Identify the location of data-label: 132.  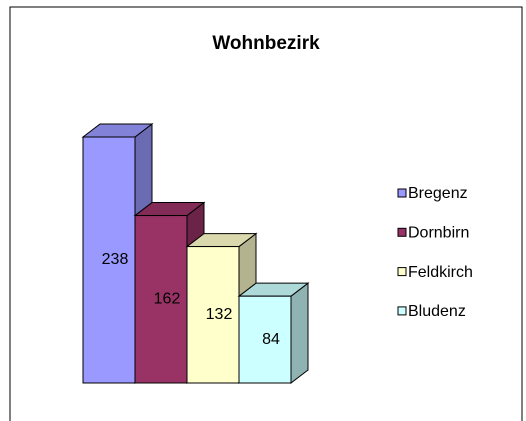
(219, 314).